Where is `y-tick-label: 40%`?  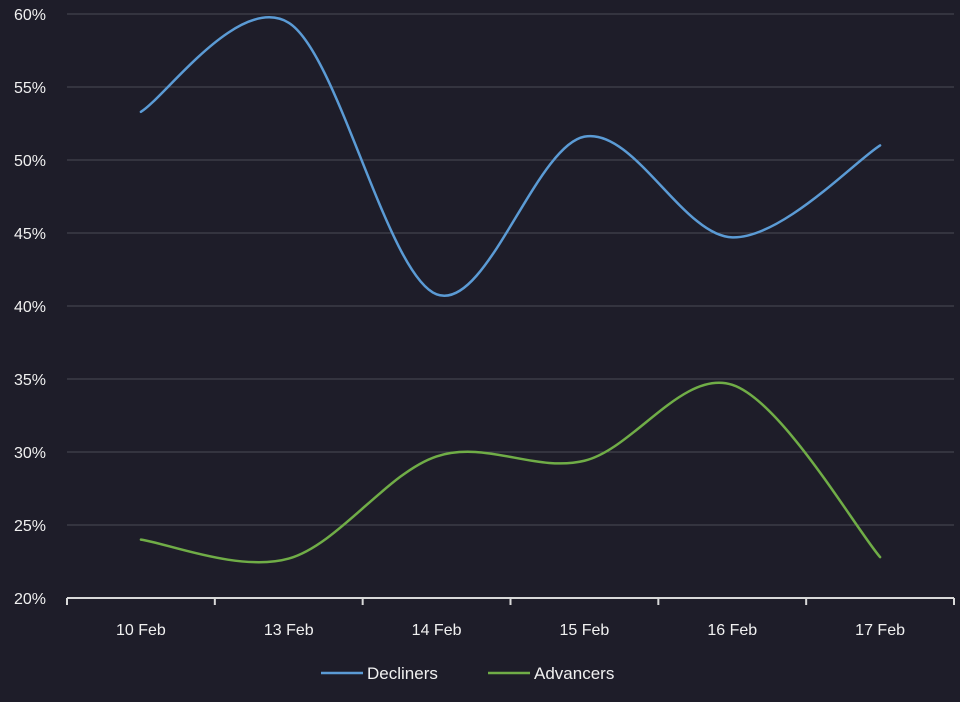 y-tick-label: 40% is located at coordinates (30, 307).